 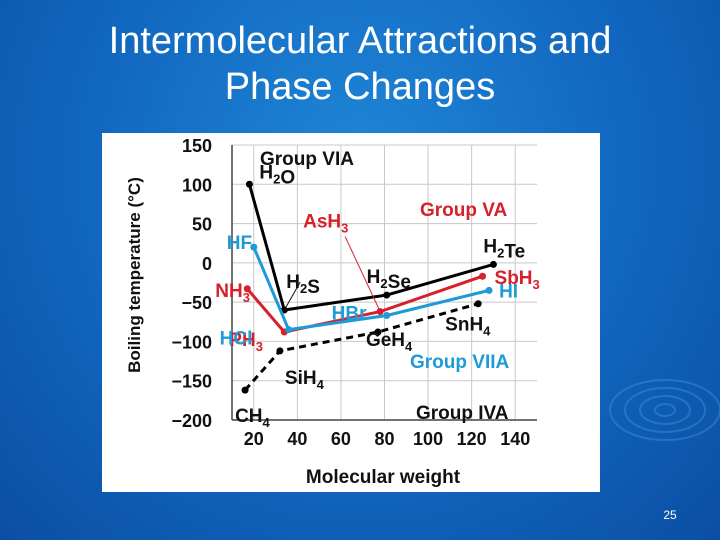 I want to click on group-label: Group IVA, so click(x=462, y=413).